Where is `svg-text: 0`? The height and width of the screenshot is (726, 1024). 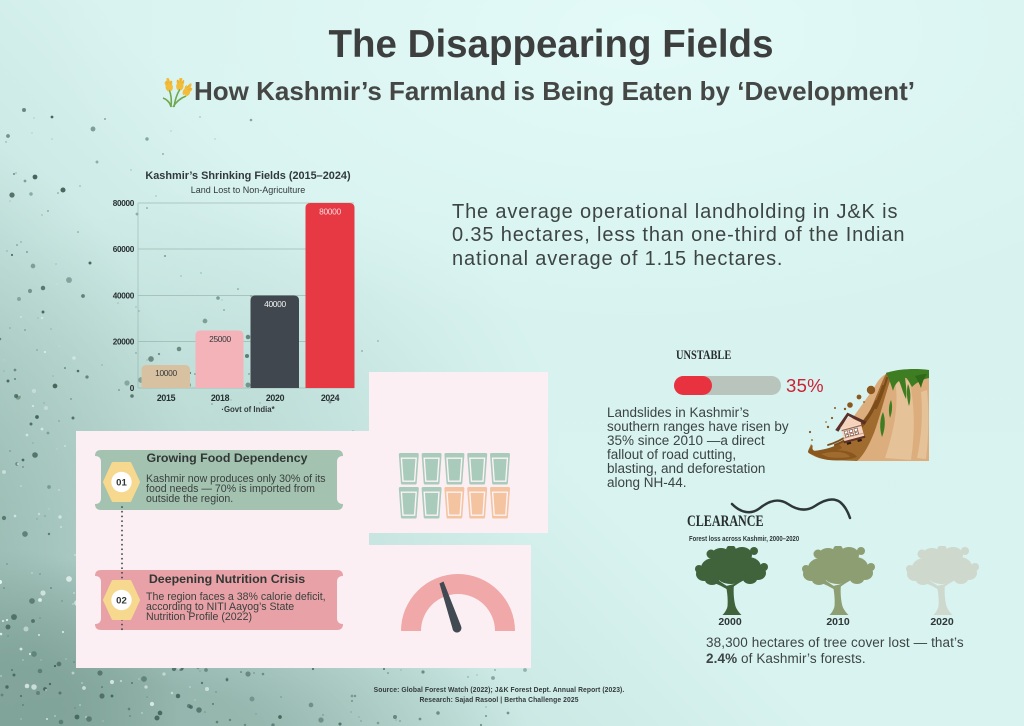
svg-text: 0 is located at coordinates (132, 388).